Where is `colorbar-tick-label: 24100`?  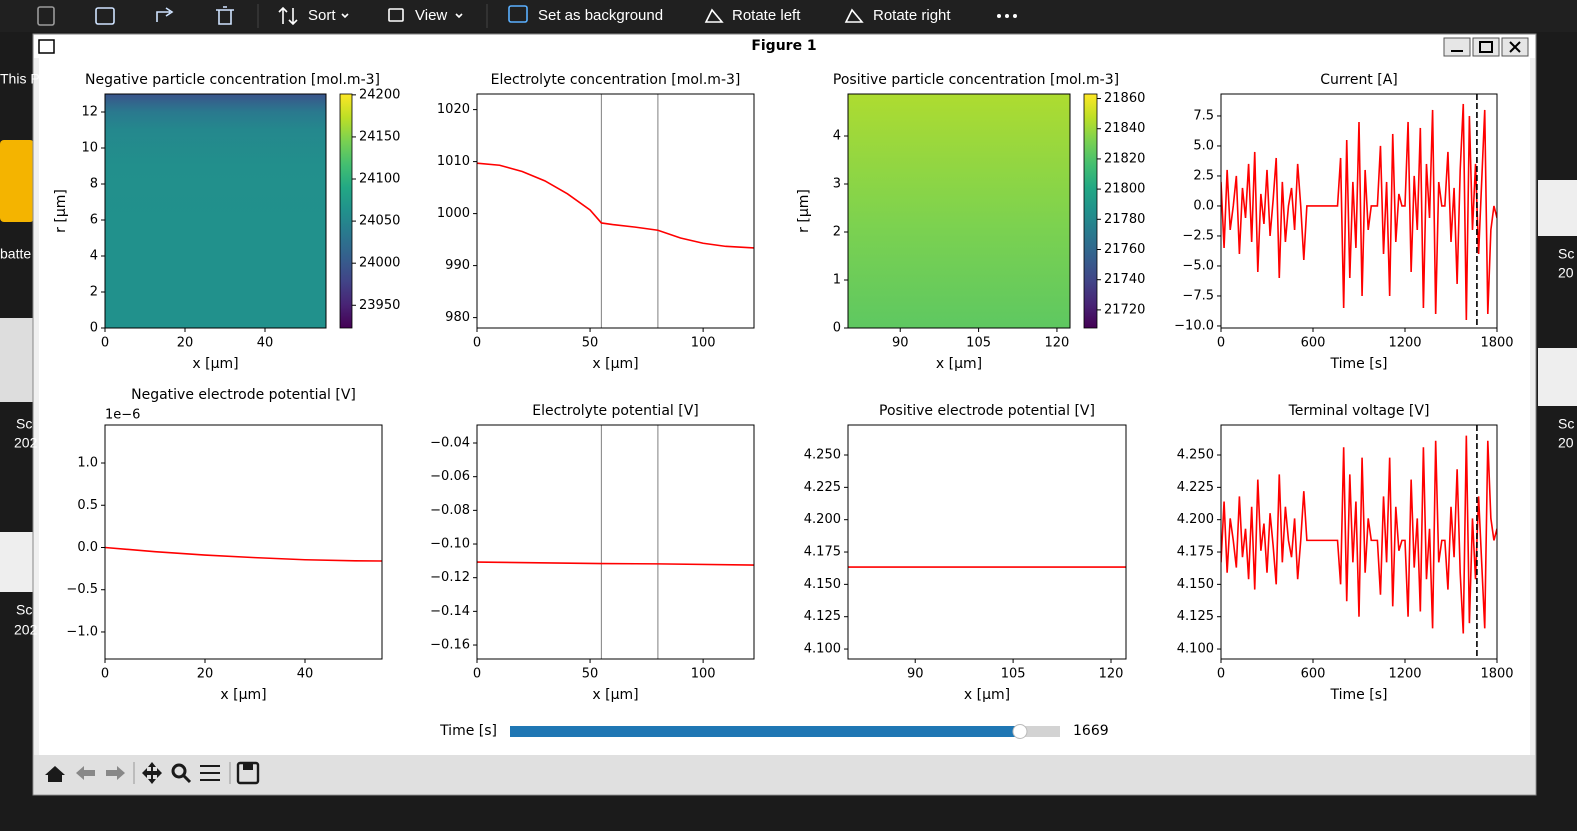
colorbar-tick-label: 24100 is located at coordinates (379, 179).